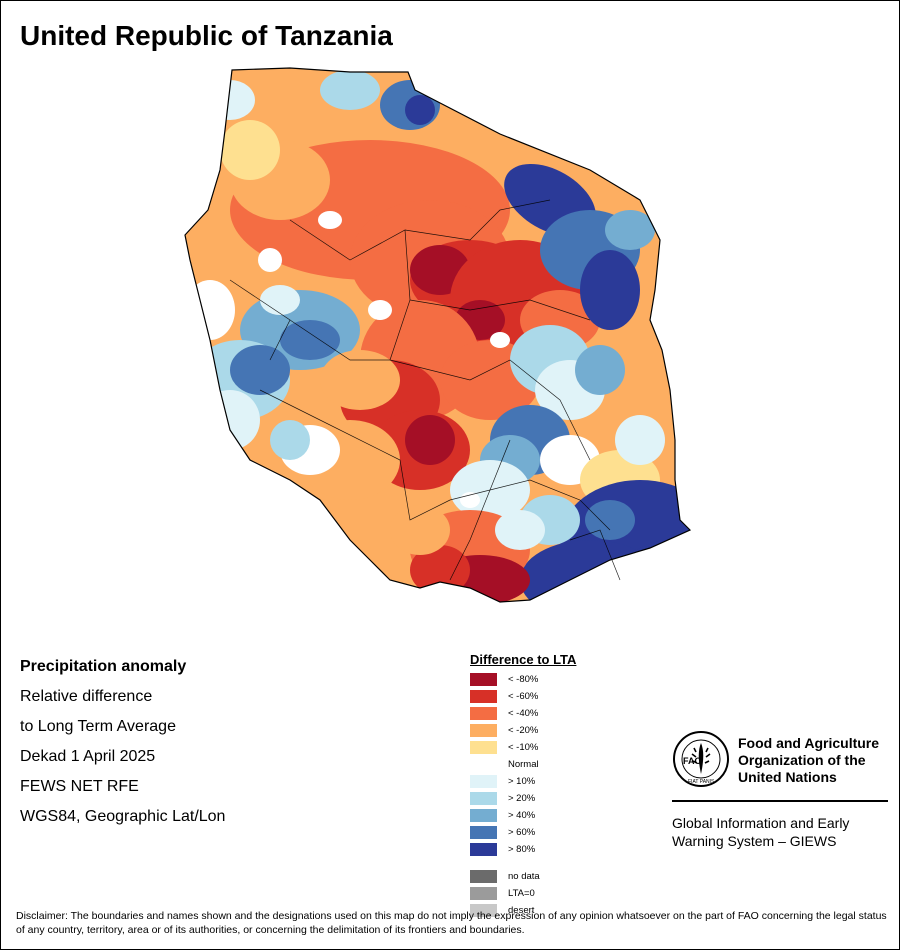 This screenshot has height=950, width=900. What do you see at coordinates (523, 659) in the screenshot?
I see `legend-title: Difference to LTA` at bounding box center [523, 659].